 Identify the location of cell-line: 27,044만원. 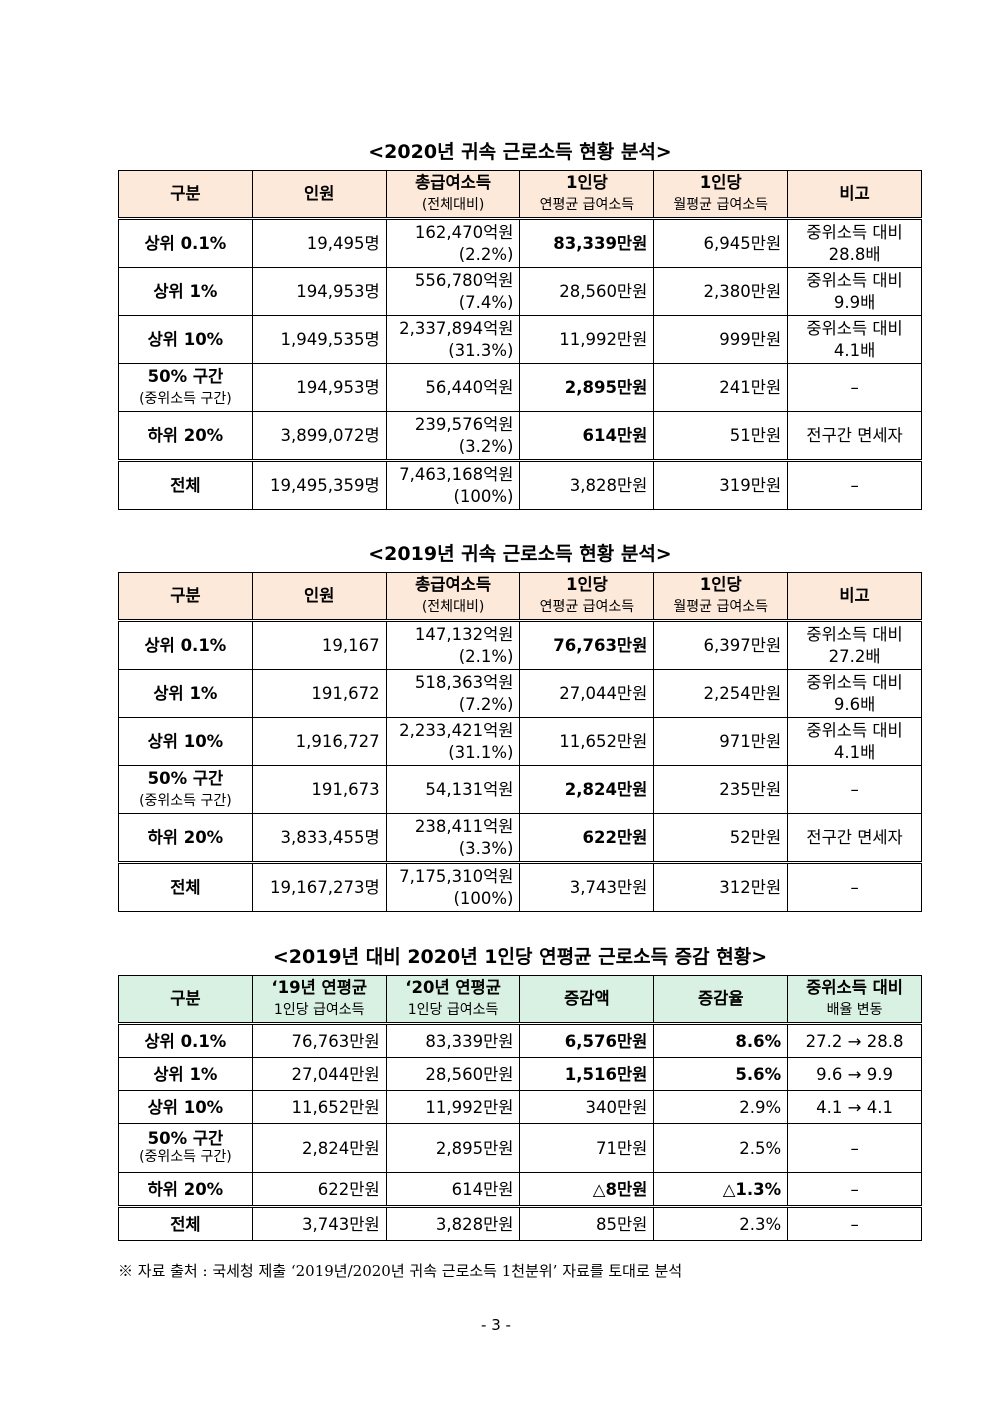
(335, 1074).